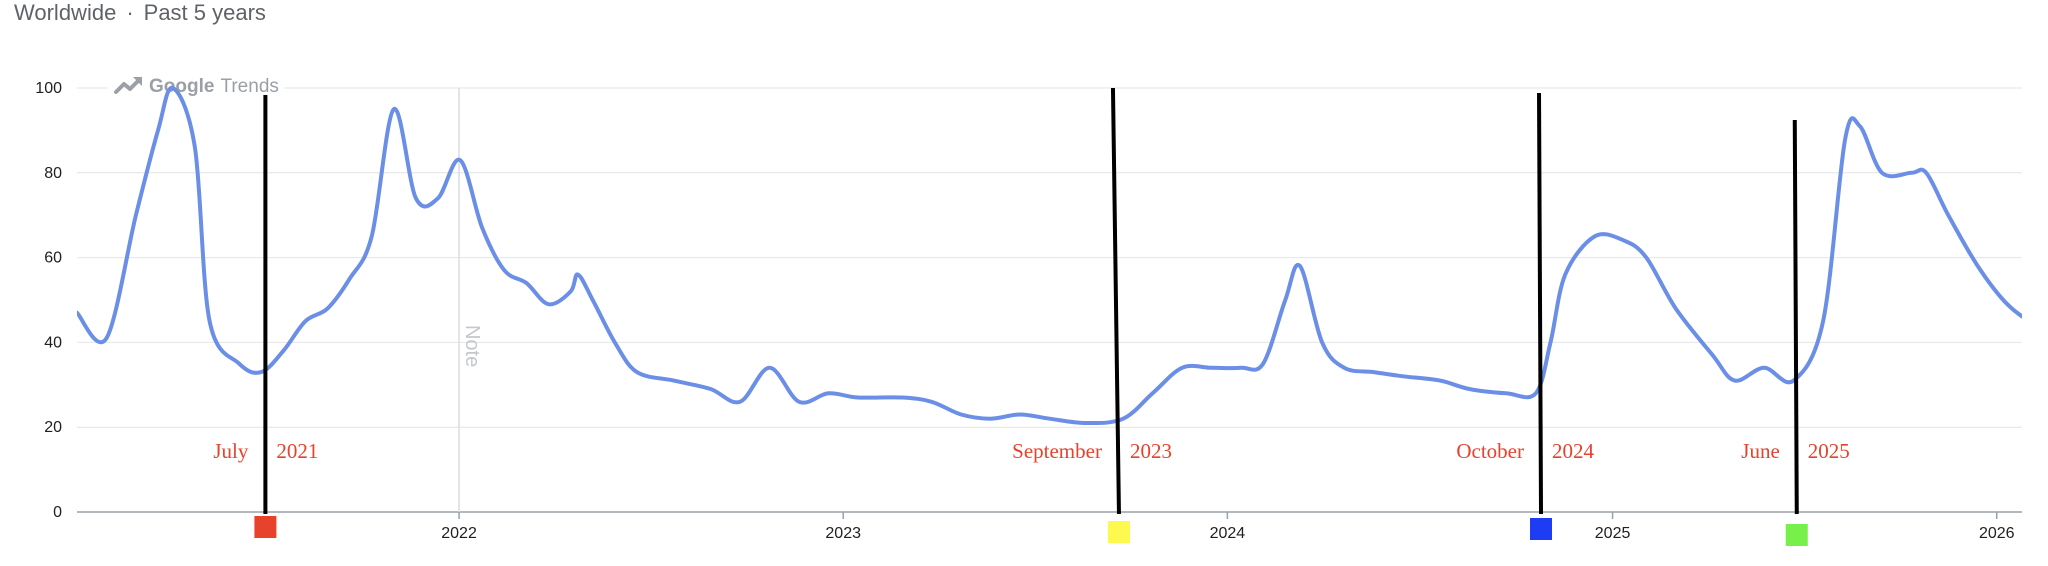 Image resolution: width=2048 pixels, height=566 pixels. I want to click on annotation-year: 2023, so click(1151, 451).